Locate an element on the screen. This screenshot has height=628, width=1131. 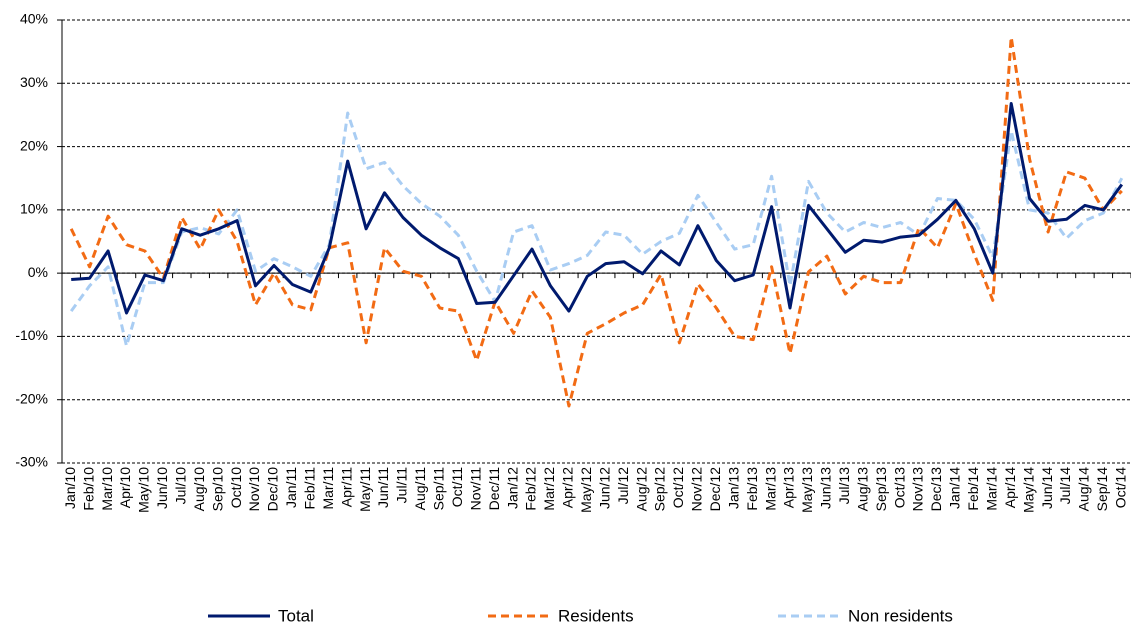
x-tick-label: Jan/10 is located at coordinates (70, 488).